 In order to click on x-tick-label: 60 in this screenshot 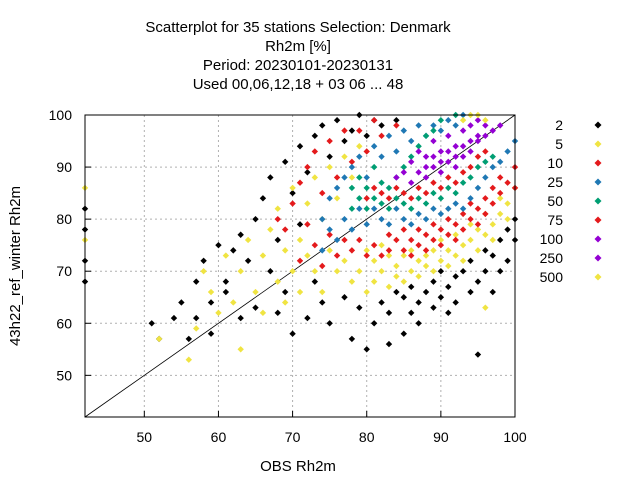, I will do `click(219, 437)`.